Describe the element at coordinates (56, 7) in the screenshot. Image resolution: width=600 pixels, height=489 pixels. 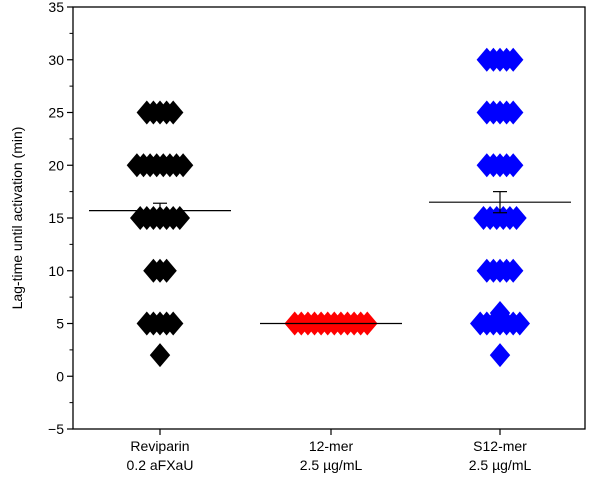
I see `y-tick-label: 35` at that location.